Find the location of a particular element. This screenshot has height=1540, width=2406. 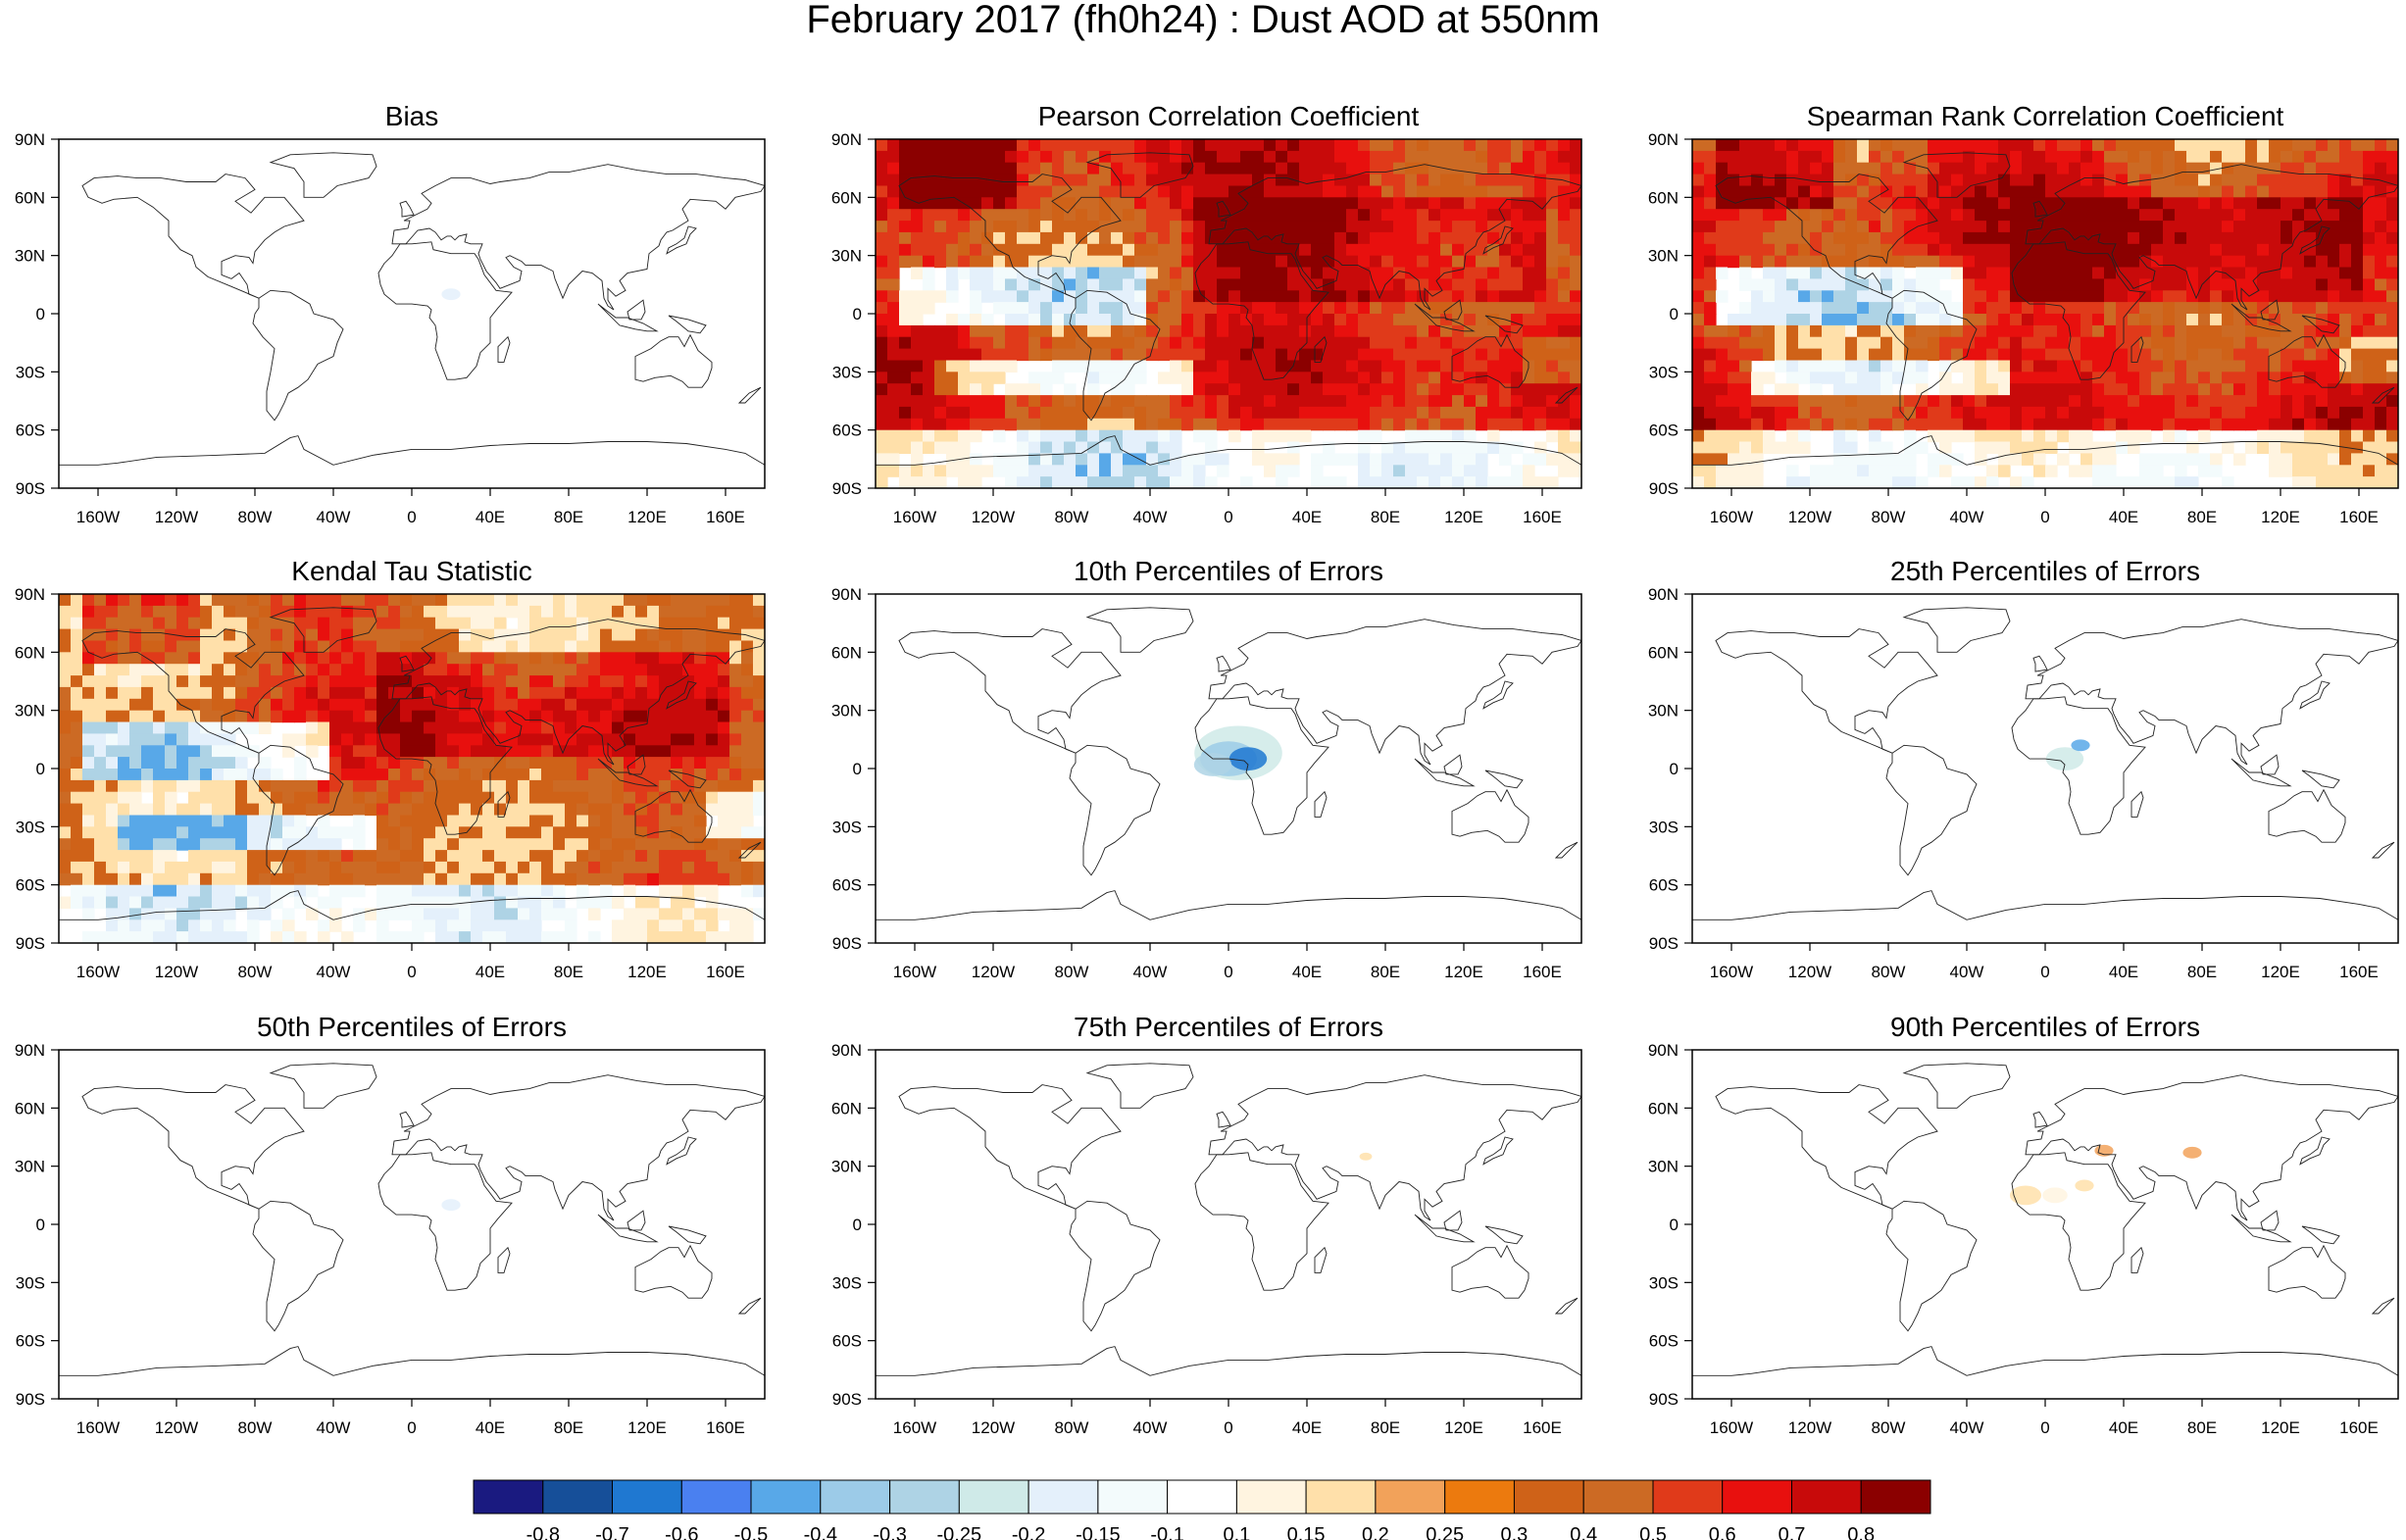

panel-title: 50th Percentiles of Errors is located at coordinates (412, 1027).